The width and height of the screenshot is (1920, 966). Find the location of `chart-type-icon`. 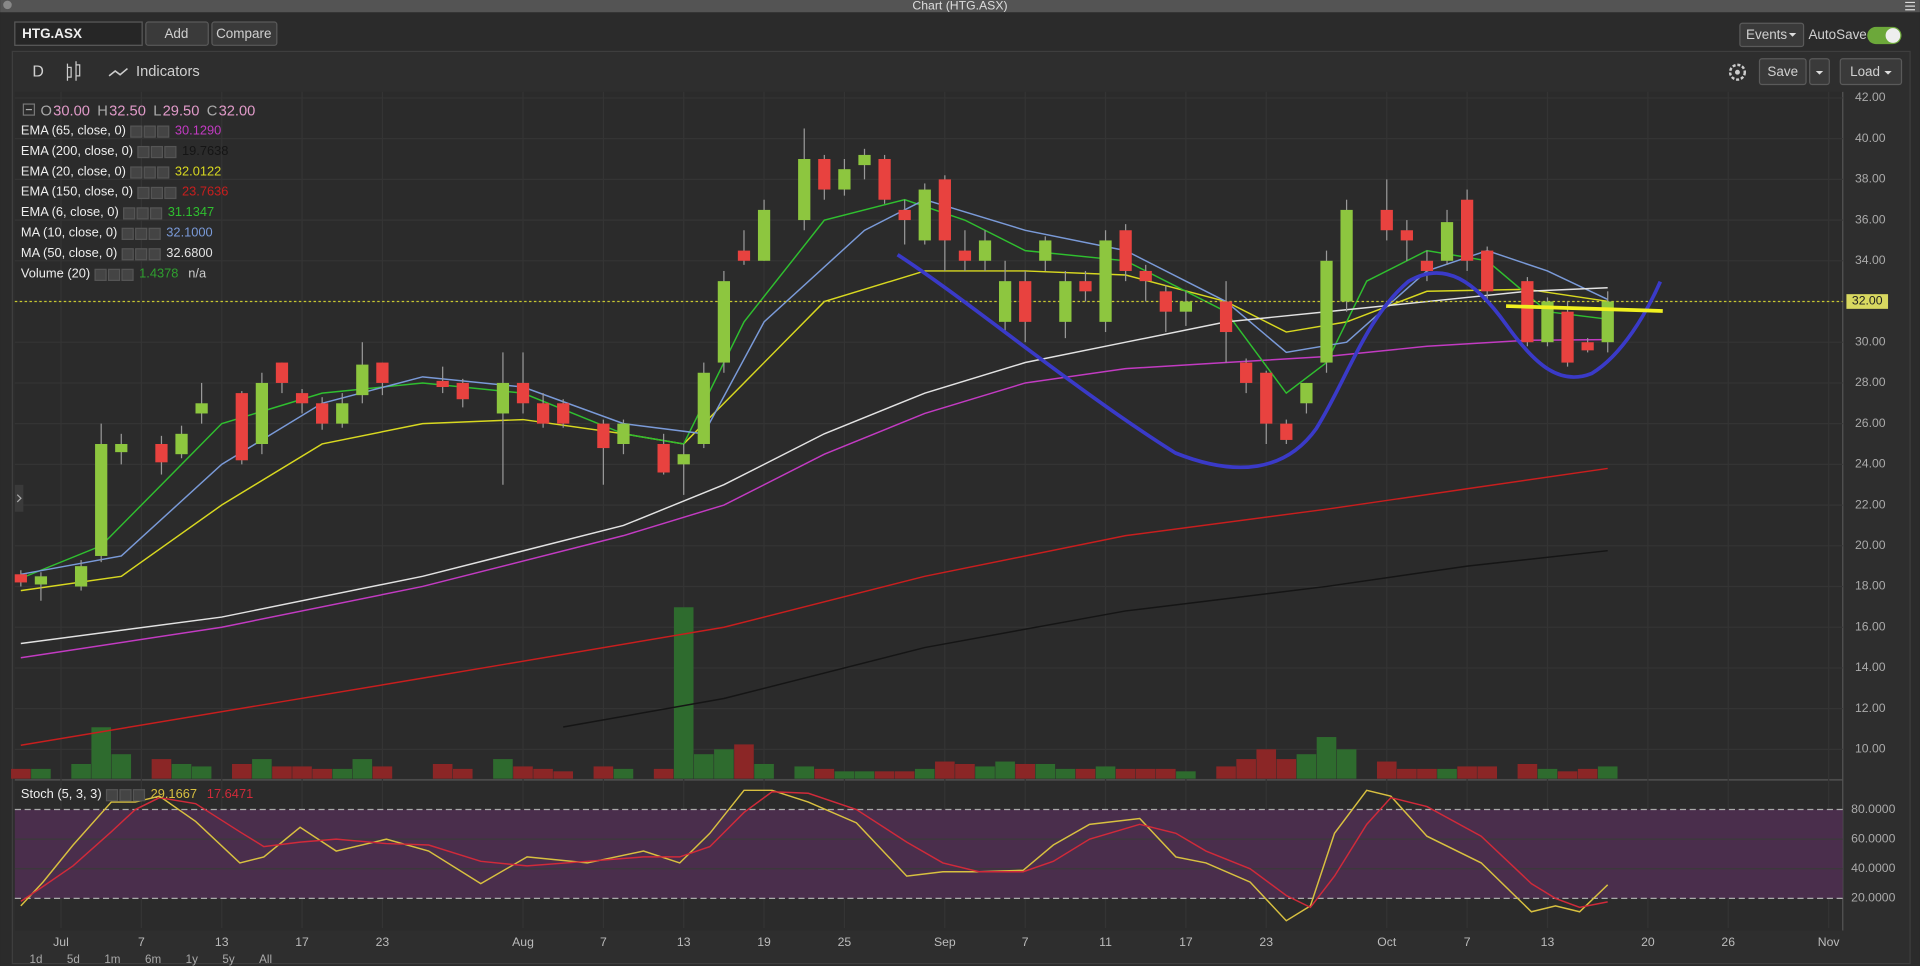

chart-type-icon is located at coordinates (73, 71).